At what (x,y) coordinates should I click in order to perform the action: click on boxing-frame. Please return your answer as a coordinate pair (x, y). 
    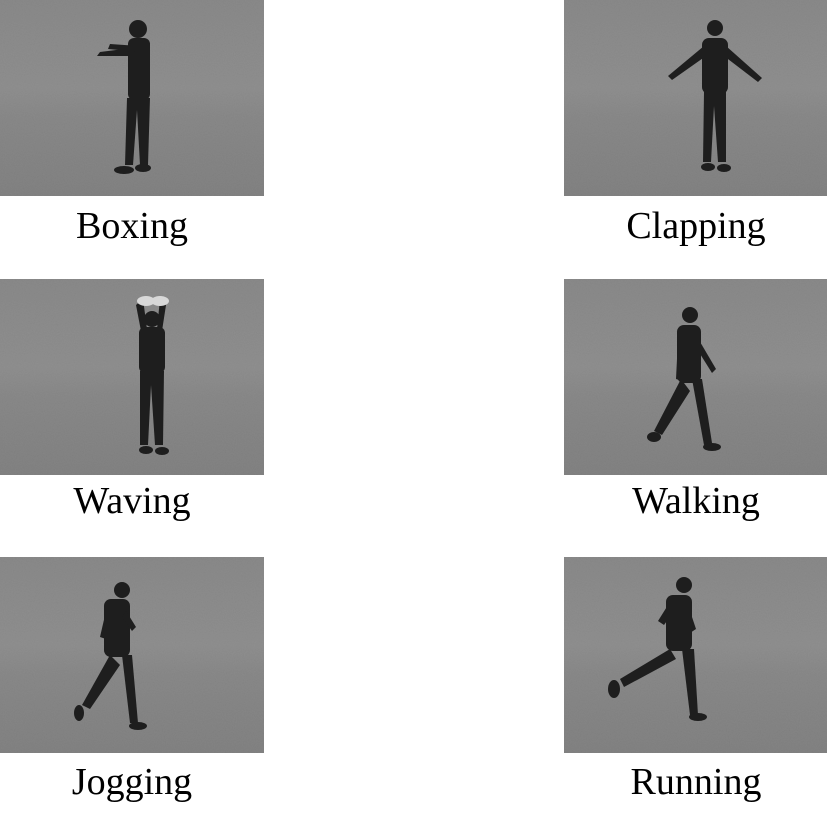
    Looking at the image, I should click on (132, 98).